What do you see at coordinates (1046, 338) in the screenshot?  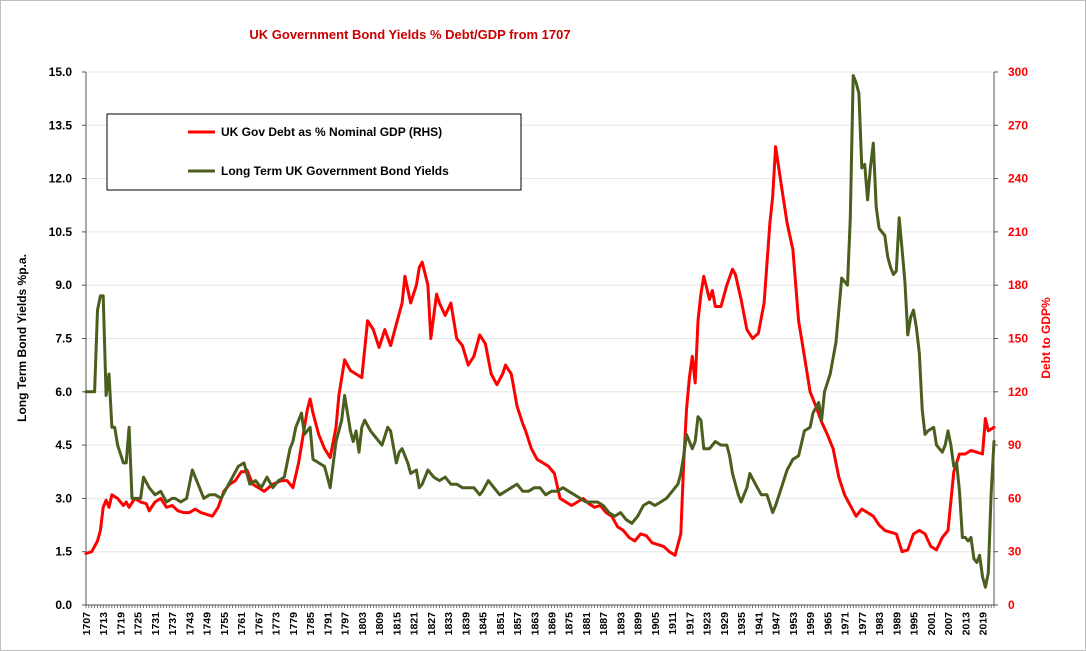 I see `y2-axis-label: Debt to GDP%` at bounding box center [1046, 338].